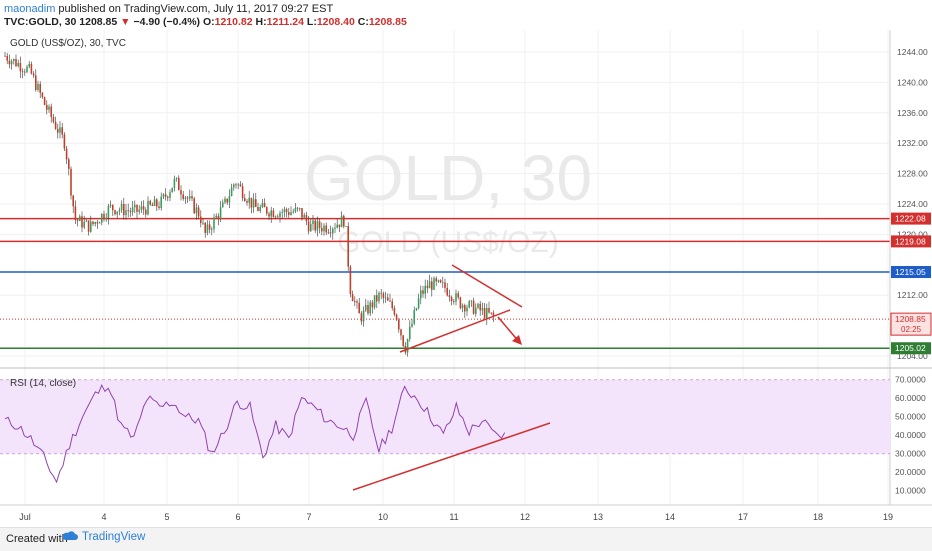 The height and width of the screenshot is (551, 932). Describe the element at coordinates (255, 434) in the screenshot. I see `rsi-line` at that location.